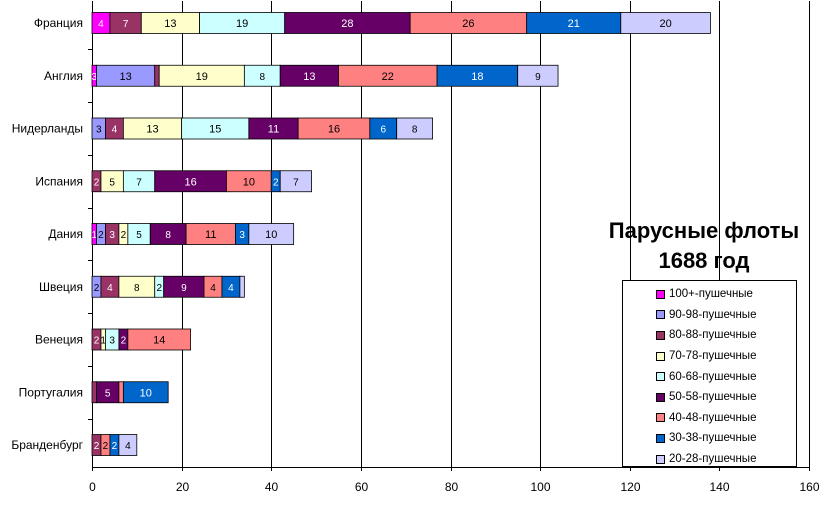 Image resolution: width=829 pixels, height=505 pixels. Describe the element at coordinates (713, 356) in the screenshot. I see `legend-label: 70-78-пушечные` at that location.